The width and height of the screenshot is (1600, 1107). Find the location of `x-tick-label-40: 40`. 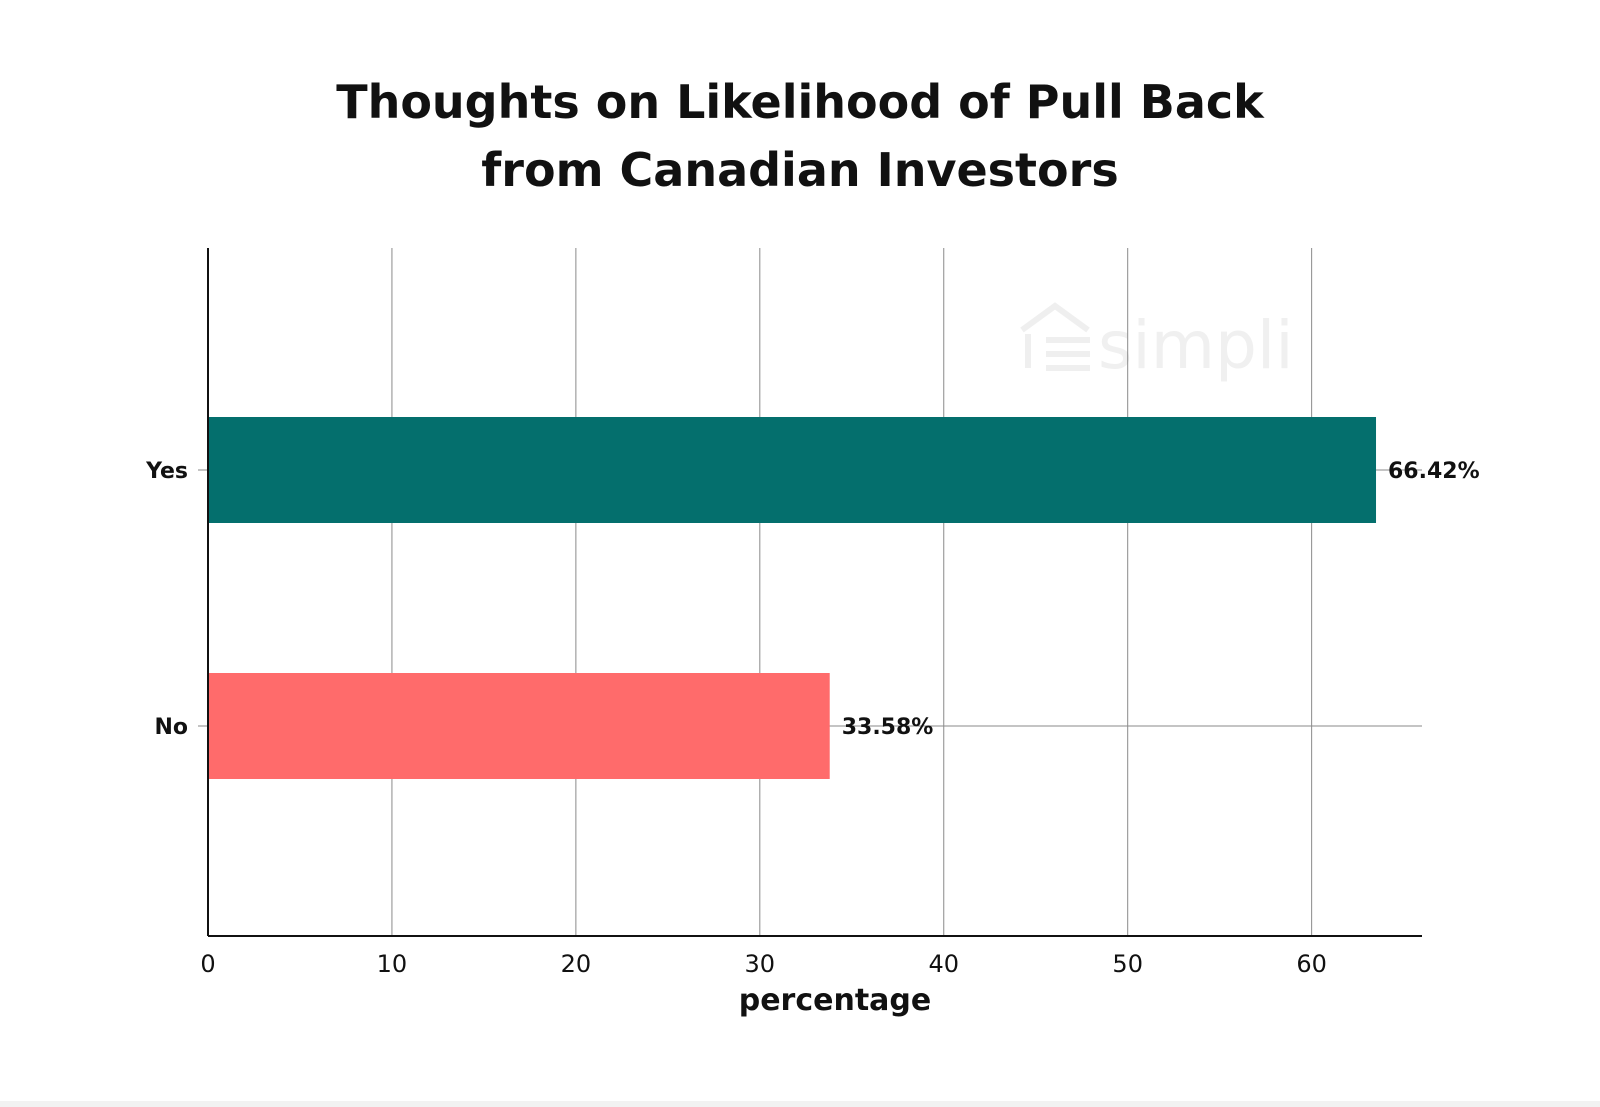

x-tick-label-40: 40 is located at coordinates (943, 964).